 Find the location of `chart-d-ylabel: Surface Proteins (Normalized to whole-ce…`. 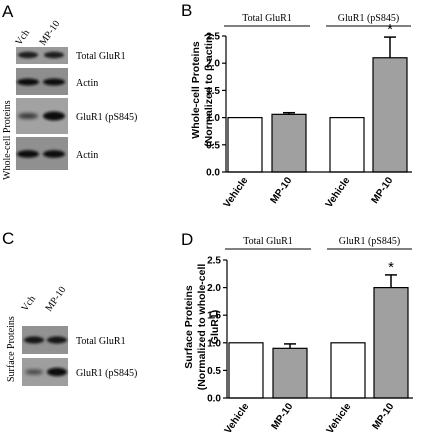

chart-d-ylabel: Surface Proteins (Normalized to whole-ce… is located at coordinates (202, 327).